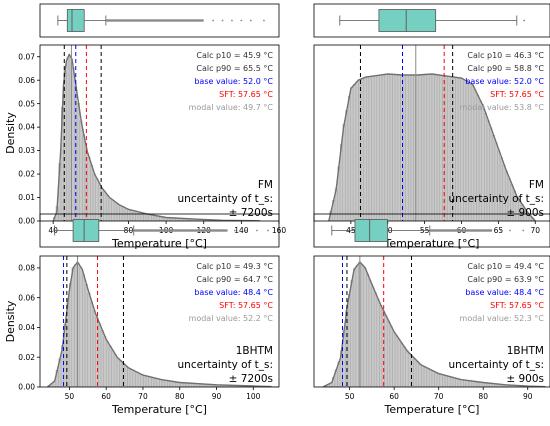  What do you see at coordinates (75, 20) in the screenshot?
I see `boxplot-box` at bounding box center [75, 20].